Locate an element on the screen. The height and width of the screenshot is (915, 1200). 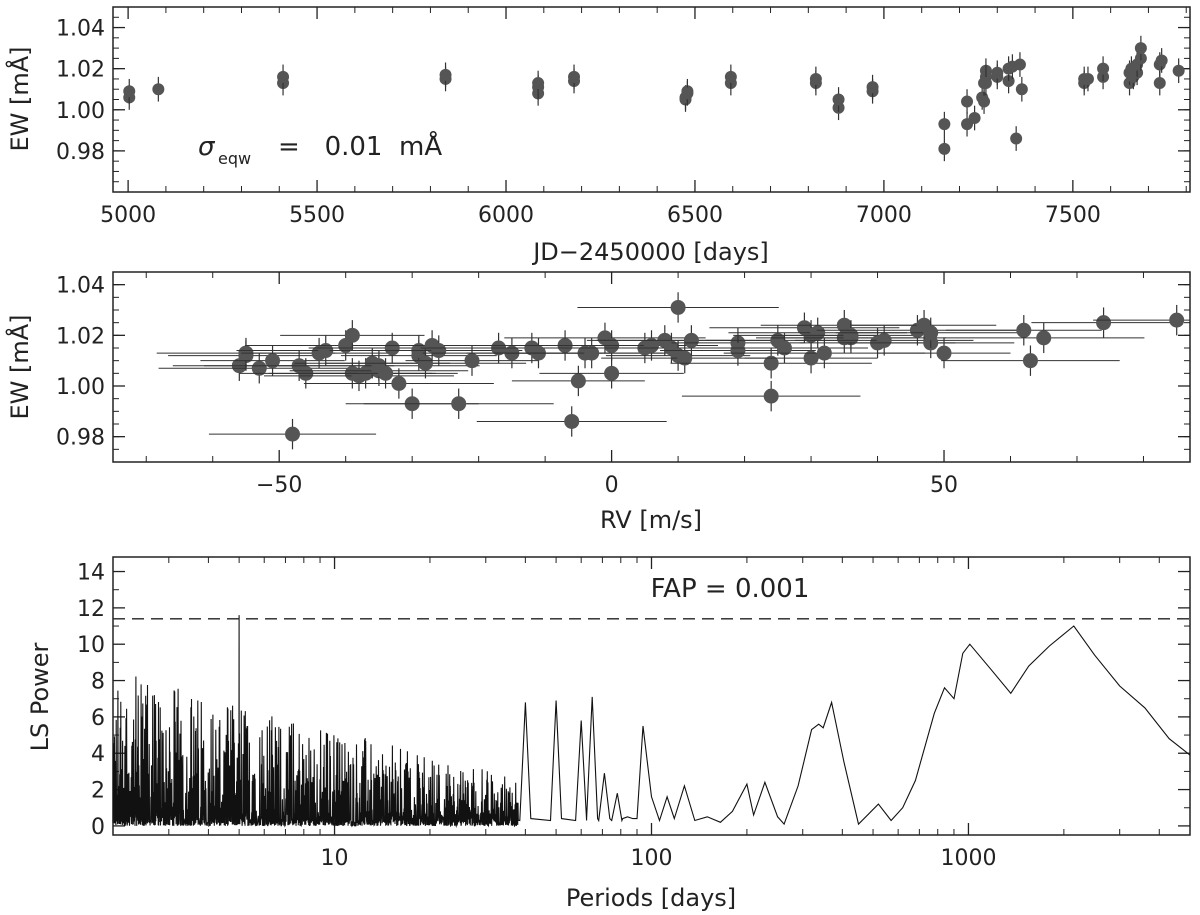
panel1-ylabel: EW [mÅ] is located at coordinates (19, 98).